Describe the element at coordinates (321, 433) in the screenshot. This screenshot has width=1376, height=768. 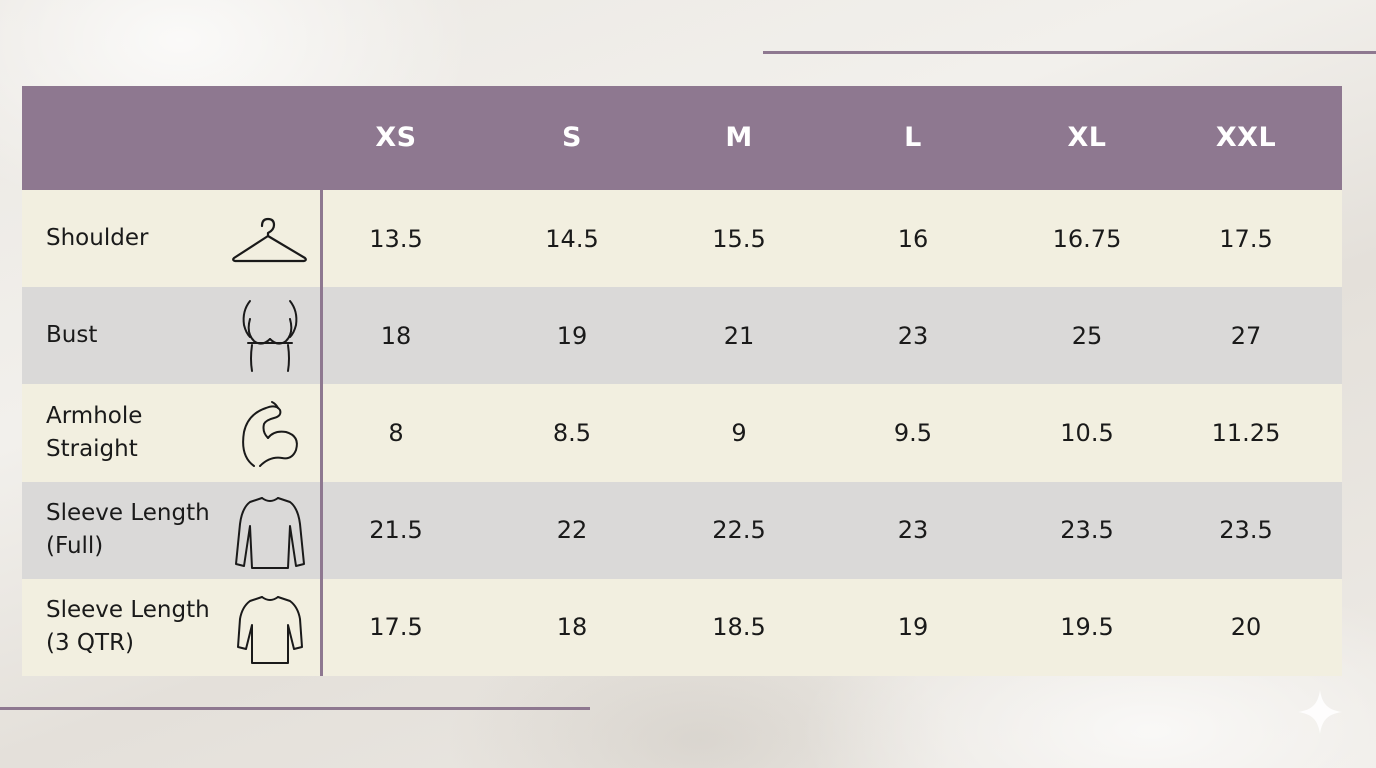
I see `label-column-divider` at that location.